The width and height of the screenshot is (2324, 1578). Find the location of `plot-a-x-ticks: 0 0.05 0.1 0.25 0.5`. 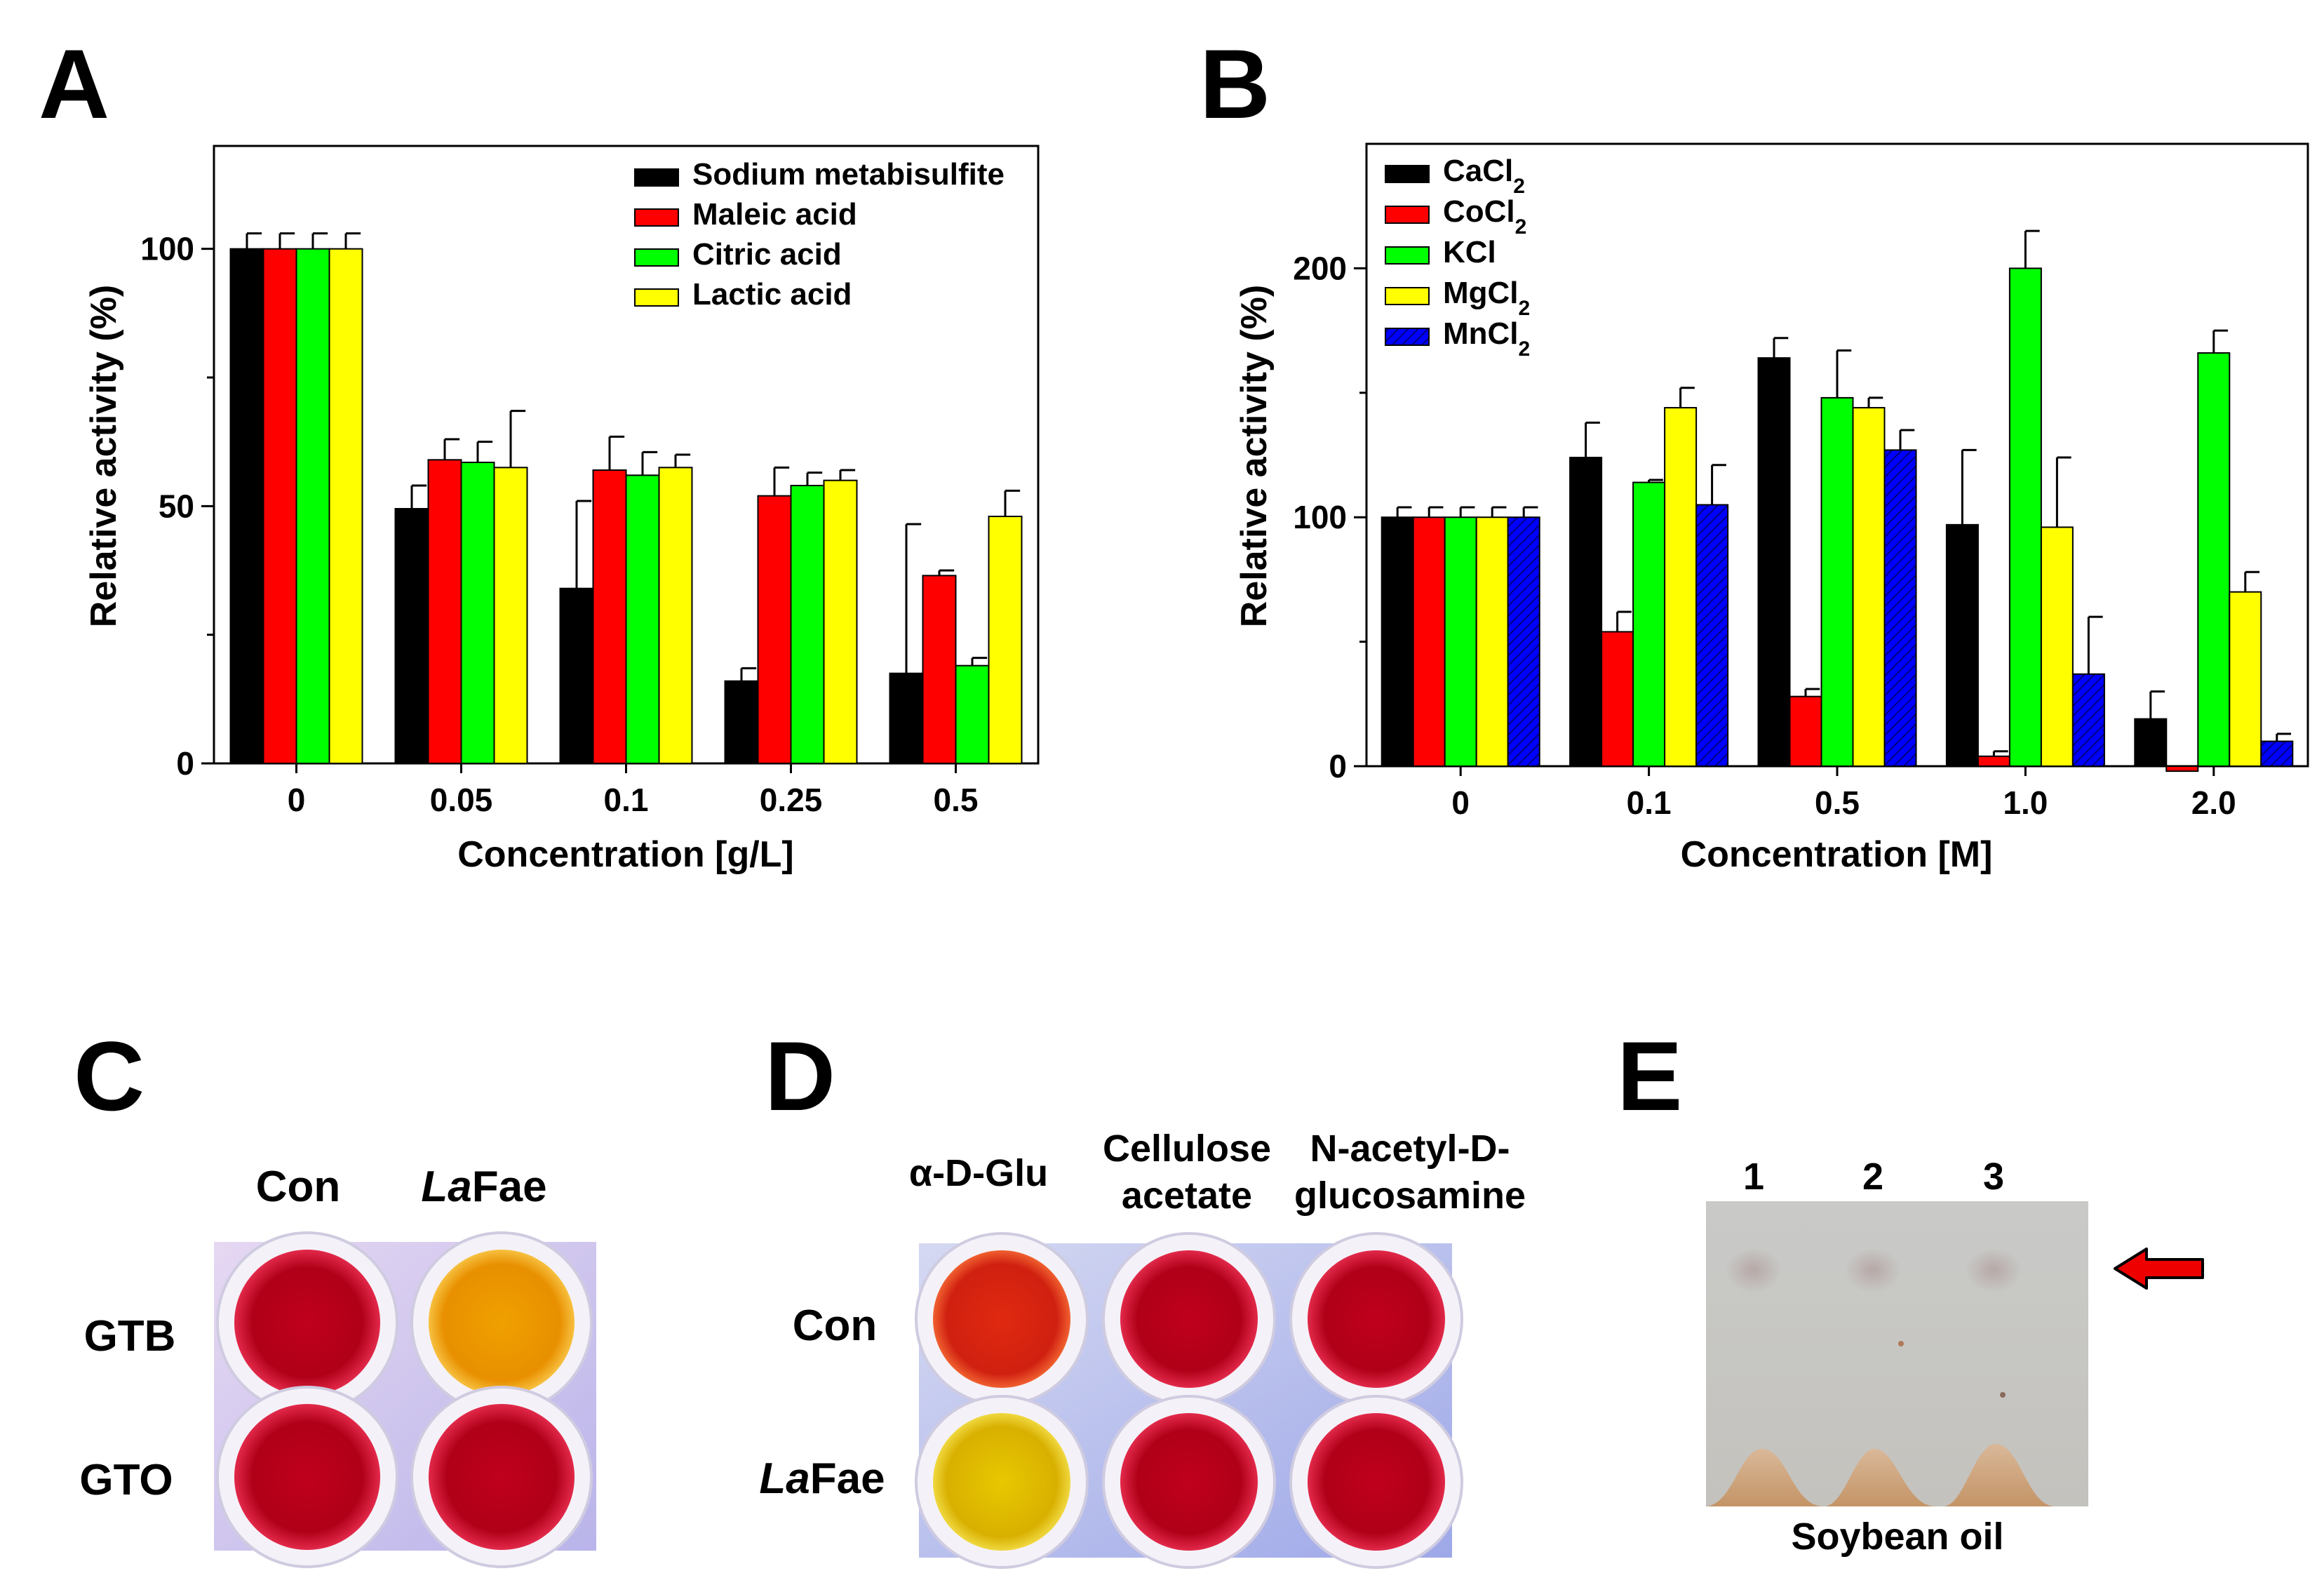

plot-a-x-ticks: 0 0.05 0.1 0.25 0.5 is located at coordinates (633, 790).